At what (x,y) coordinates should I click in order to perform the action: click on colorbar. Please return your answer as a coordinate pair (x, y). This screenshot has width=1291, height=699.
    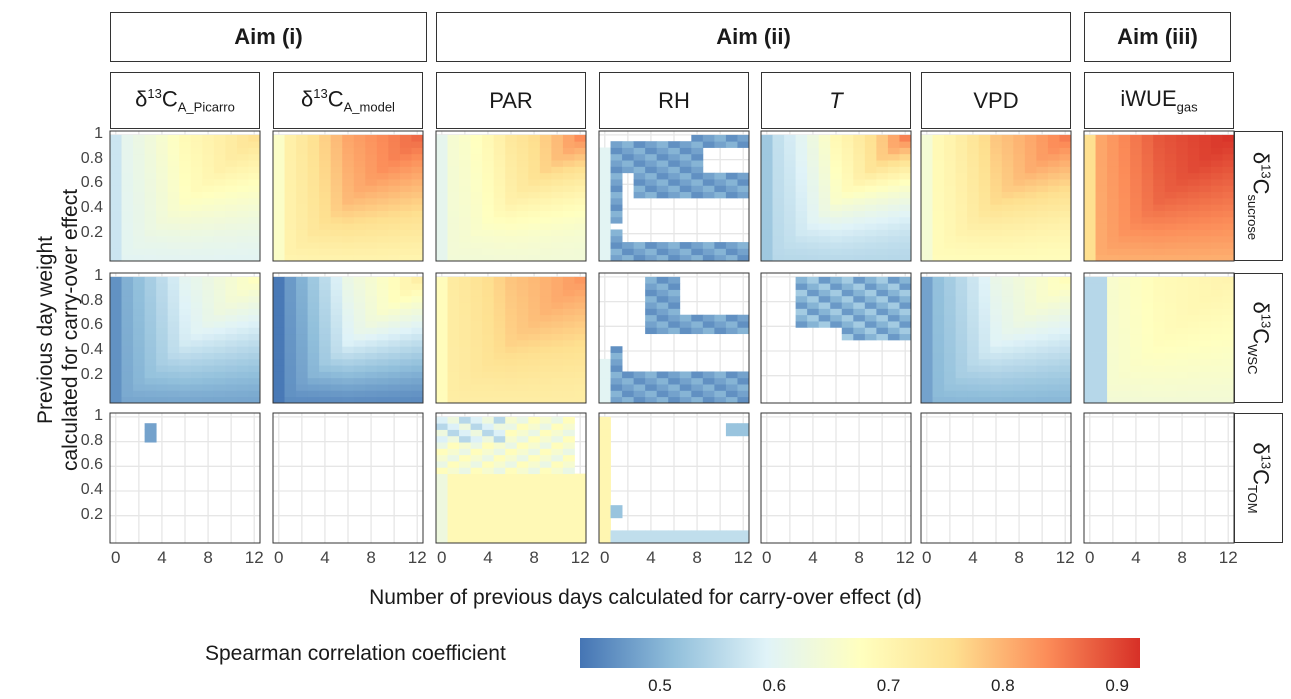
    Looking at the image, I should click on (860, 653).